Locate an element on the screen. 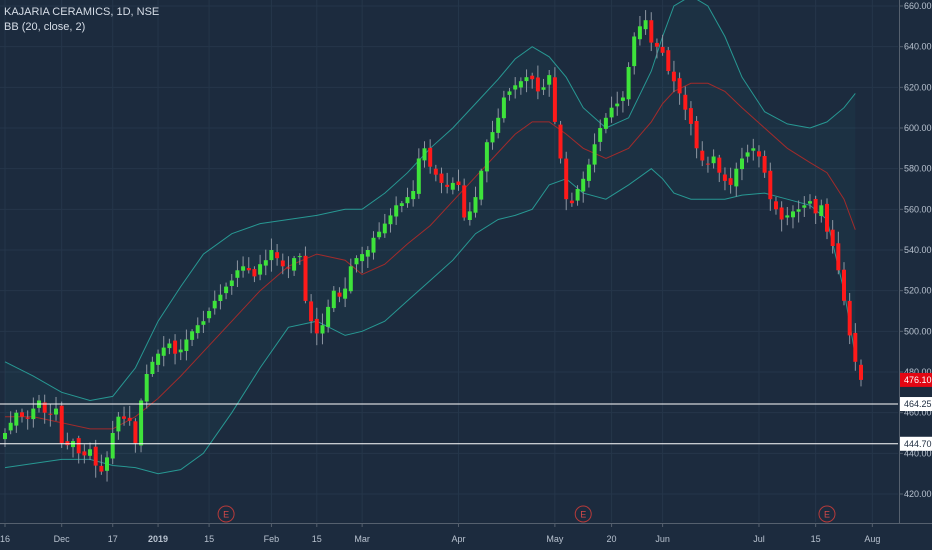  earnings-marker-label: E is located at coordinates (583, 515).